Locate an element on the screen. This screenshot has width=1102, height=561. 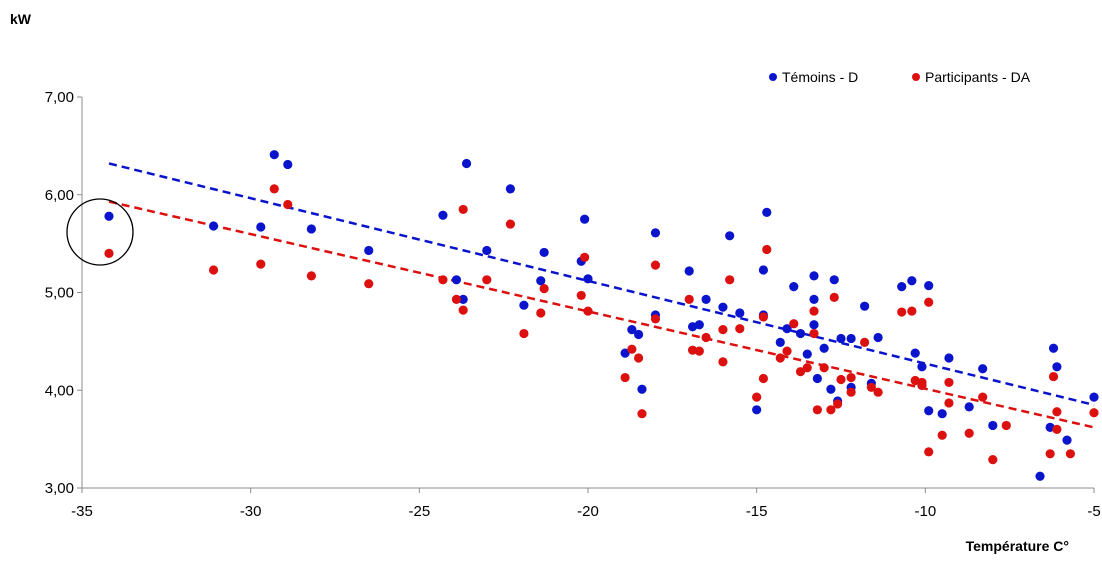
x-axis: -35 -30 -25 -20 -15 -10 -5 is located at coordinates (586, 503).